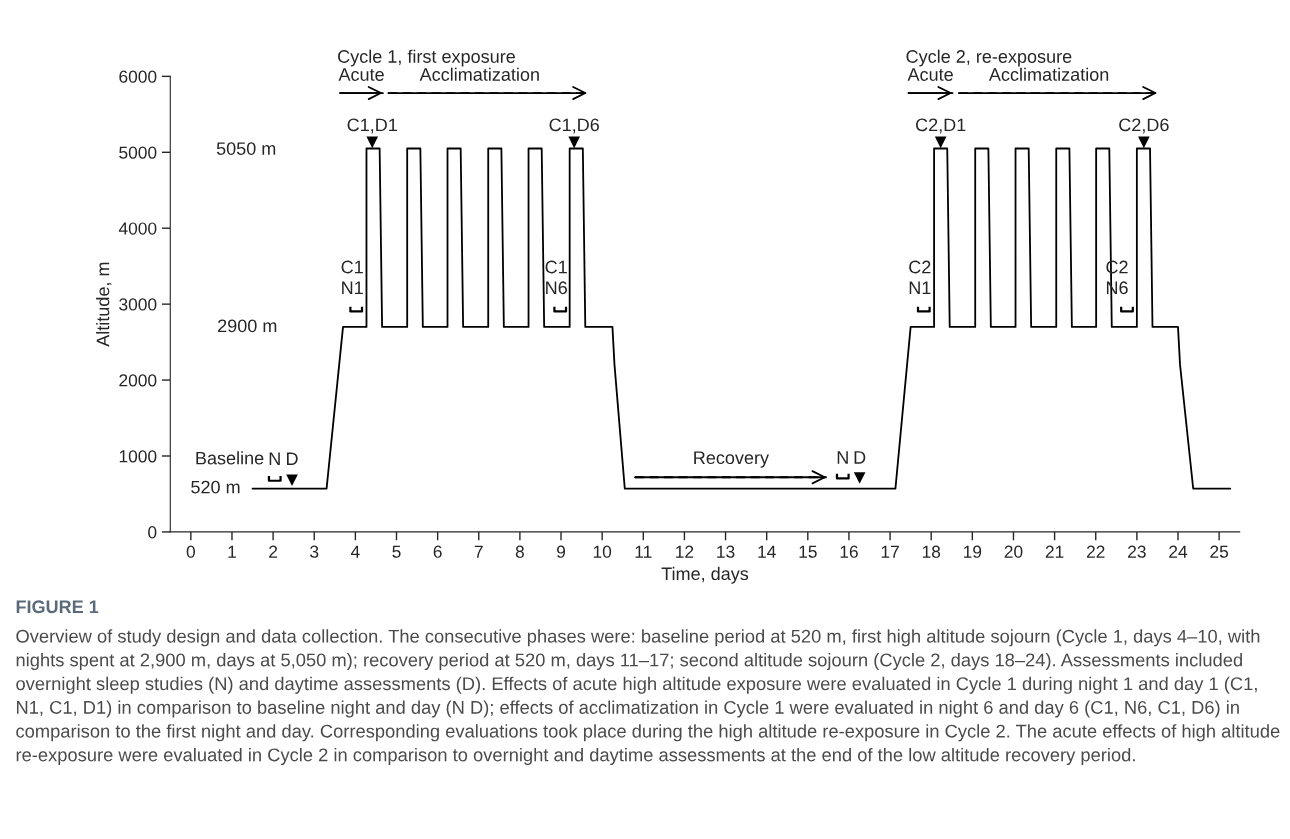 Image resolution: width=1290 pixels, height=839 pixels. What do you see at coordinates (1144, 126) in the screenshot?
I see `annotation: C2,D6` at bounding box center [1144, 126].